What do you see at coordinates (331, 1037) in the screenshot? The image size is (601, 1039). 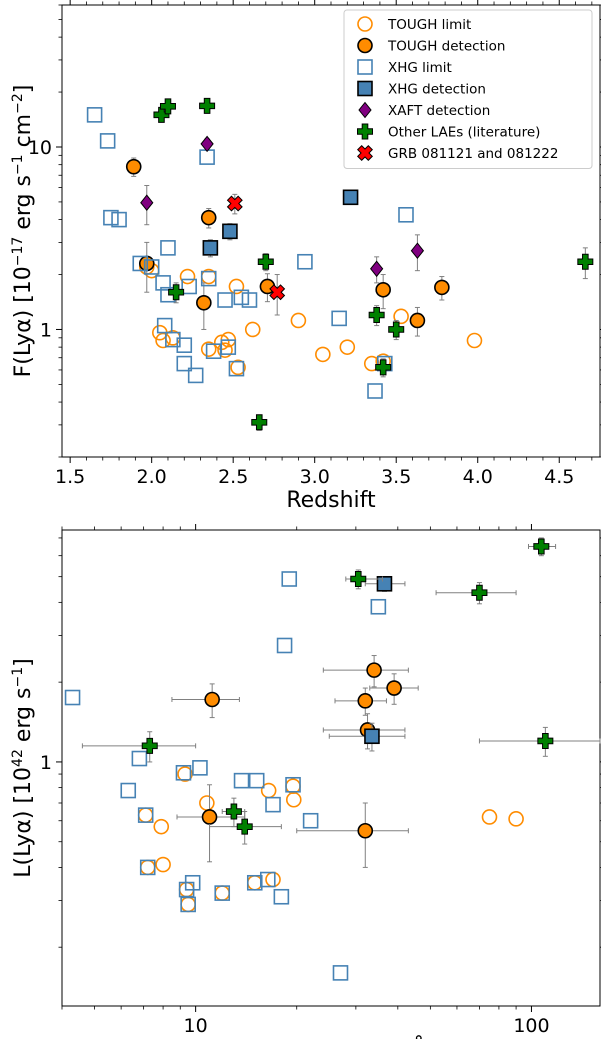 I see `x-axis-label: EW rest−frame [Å]` at bounding box center [331, 1037].